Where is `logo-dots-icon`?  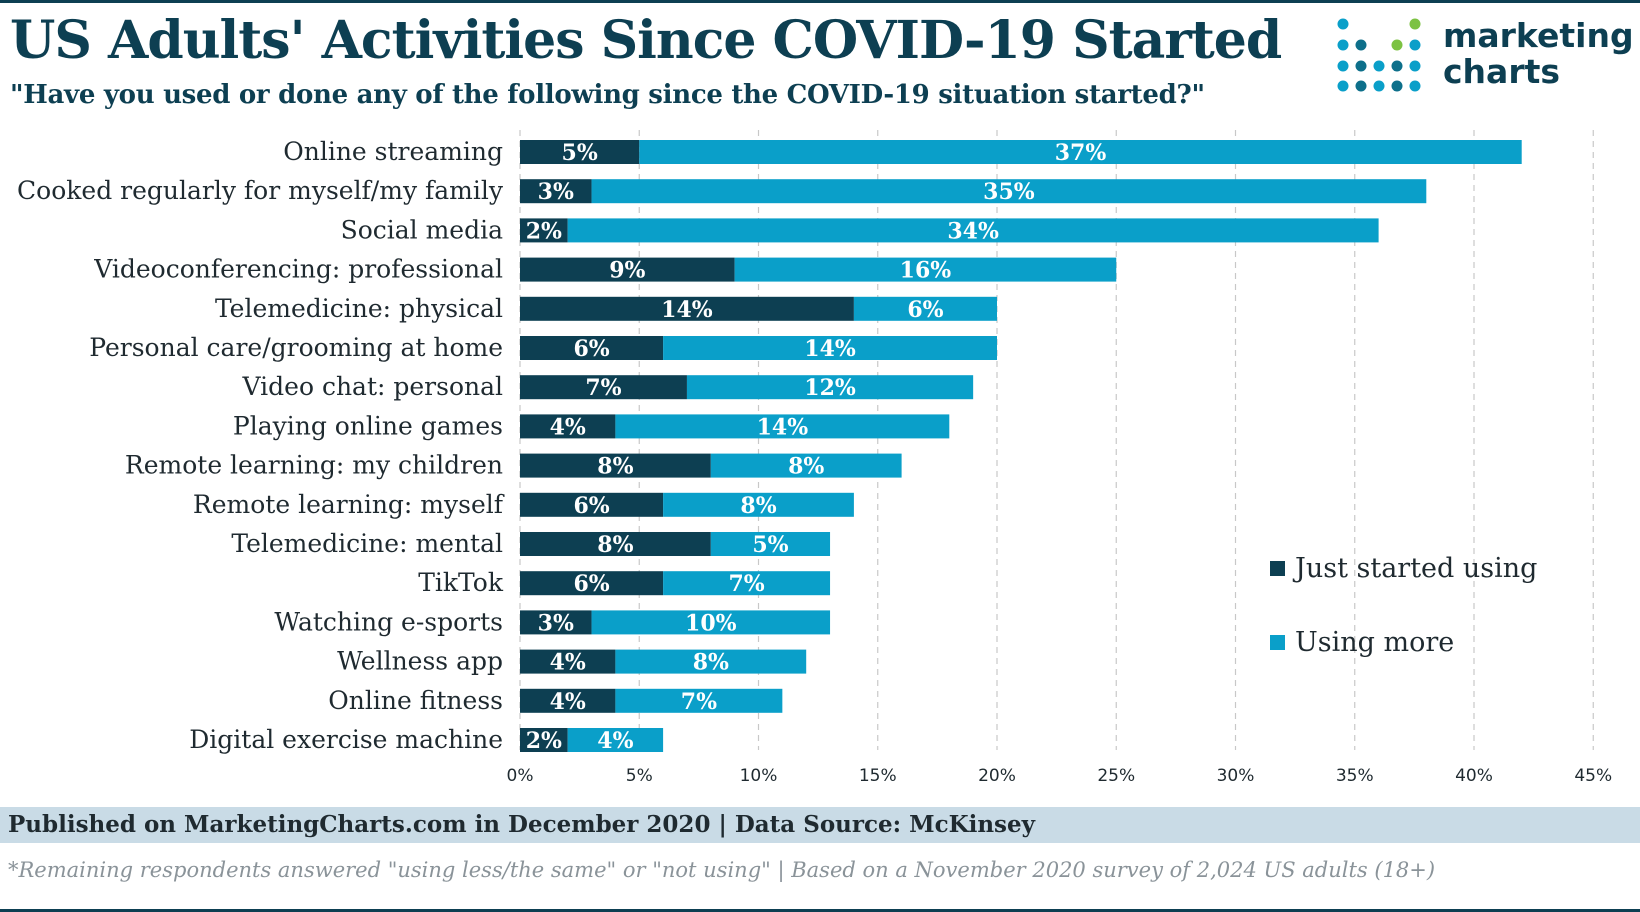
logo-dots-icon is located at coordinates (1379, 55).